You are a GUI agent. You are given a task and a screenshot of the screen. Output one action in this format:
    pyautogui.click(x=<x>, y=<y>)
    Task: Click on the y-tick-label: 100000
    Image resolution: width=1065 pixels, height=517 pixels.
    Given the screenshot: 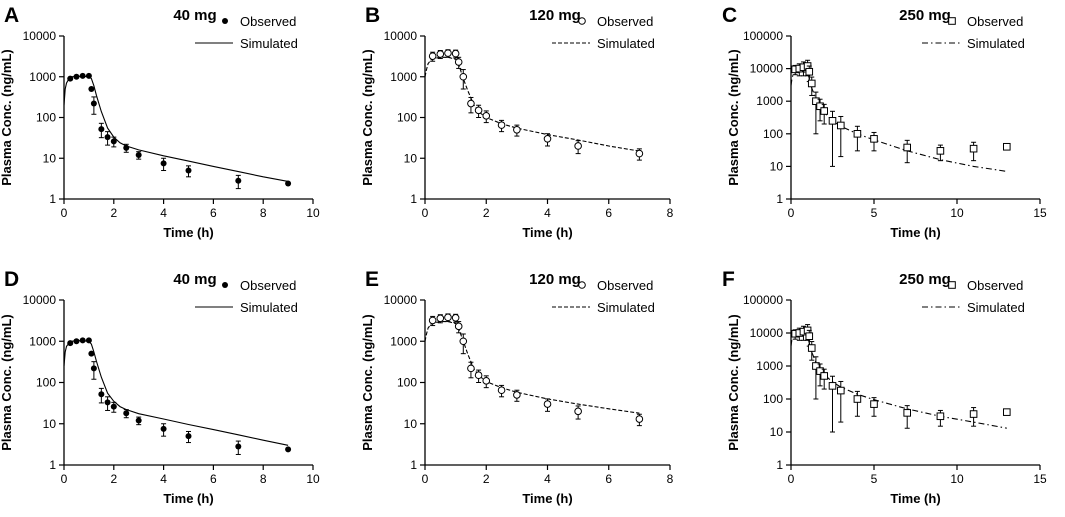 What is the action you would take?
    pyautogui.click(x=763, y=300)
    